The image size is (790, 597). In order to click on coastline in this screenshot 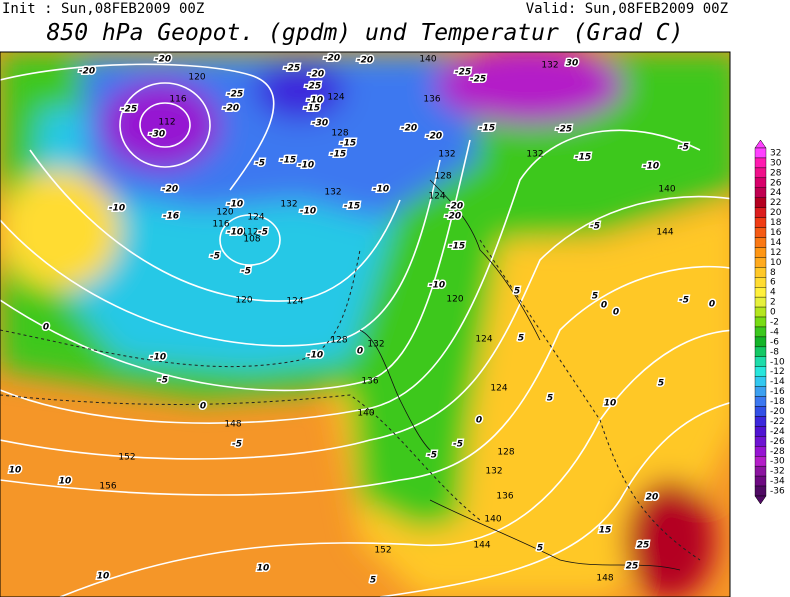, I will do `click(395, 390)`.